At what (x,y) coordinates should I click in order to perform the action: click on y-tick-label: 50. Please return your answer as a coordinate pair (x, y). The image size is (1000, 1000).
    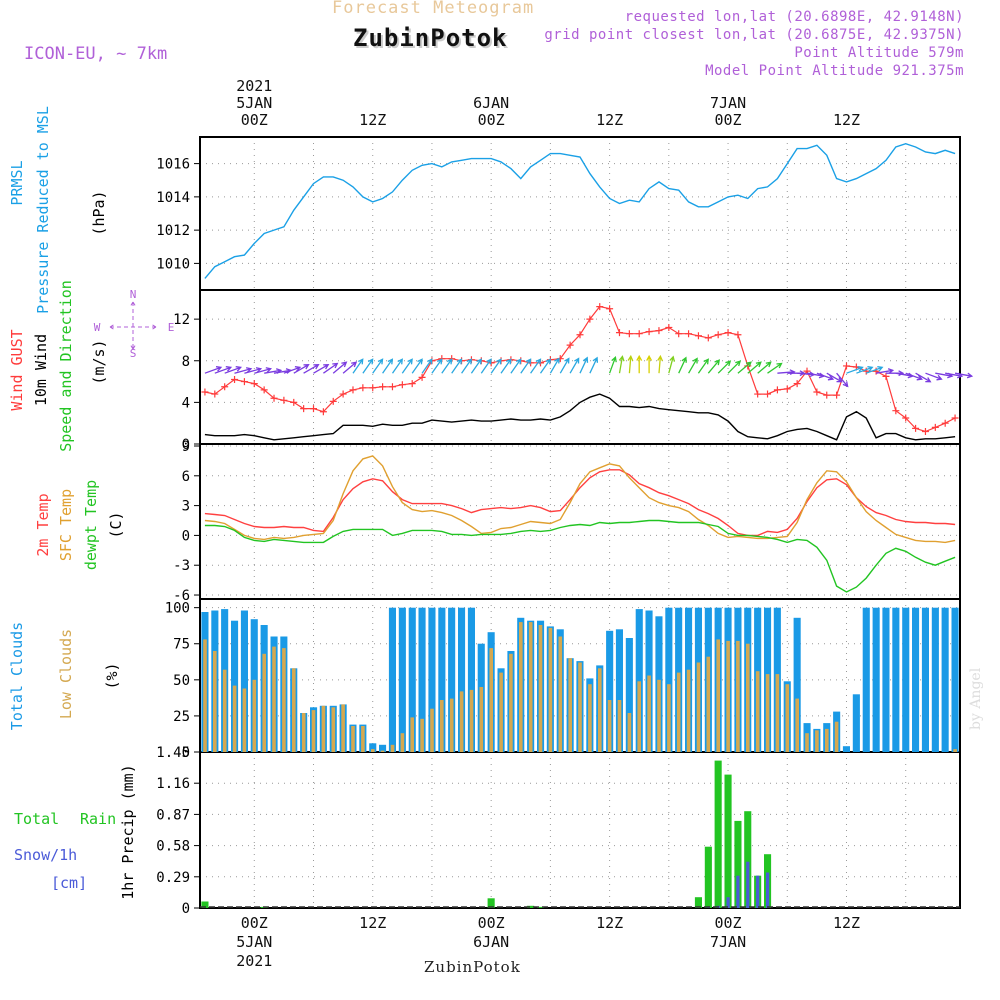
    Looking at the image, I should click on (181, 681).